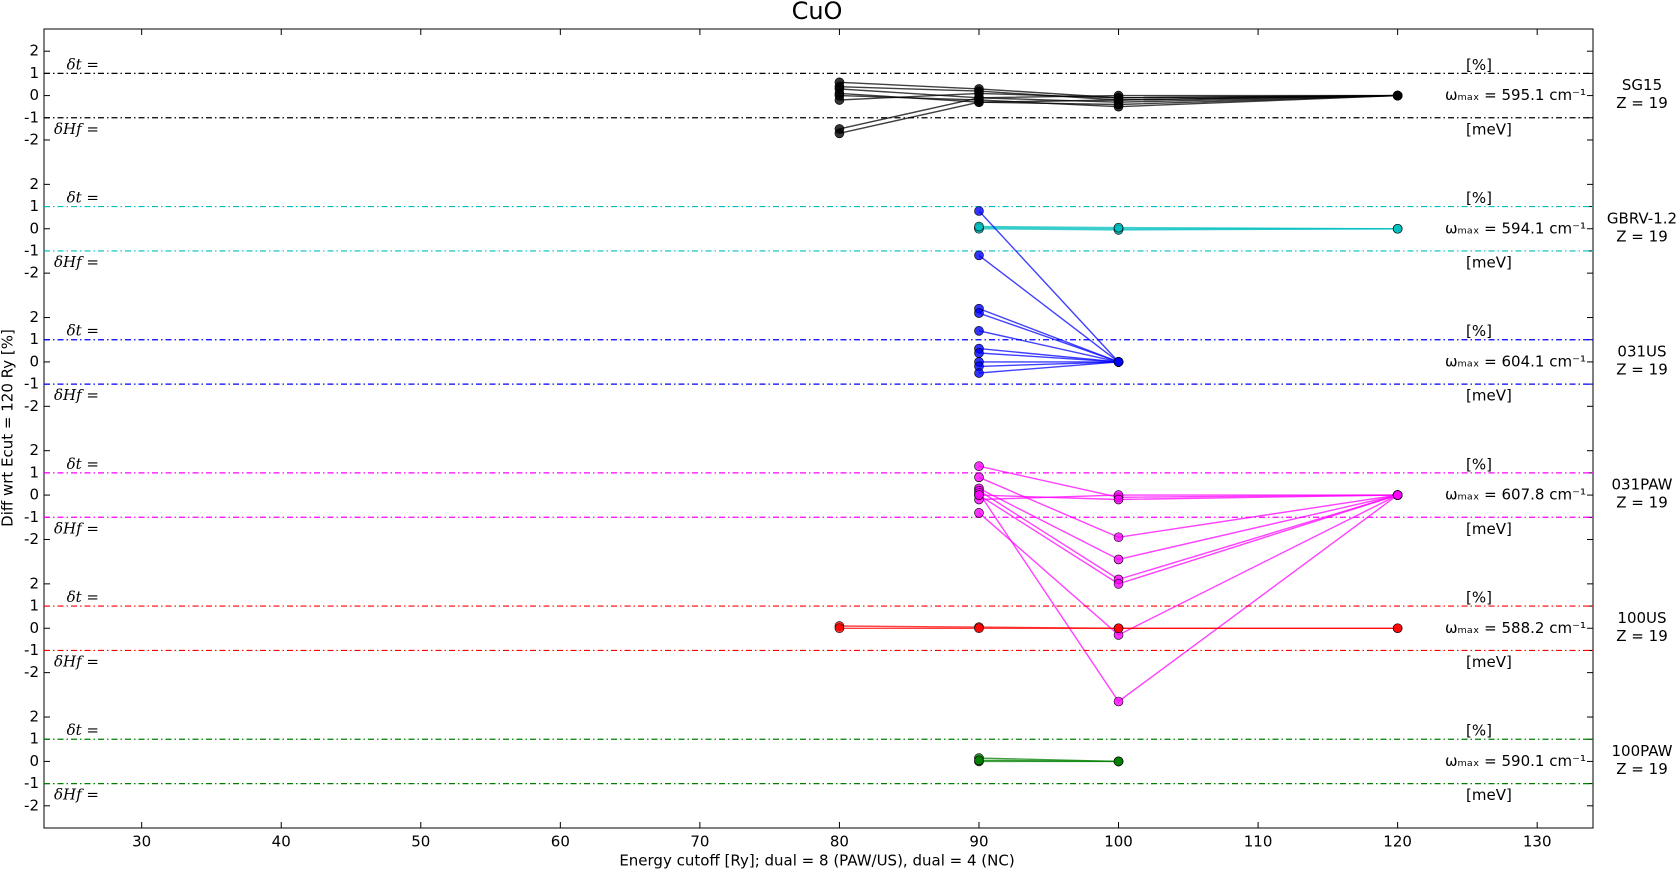 Image resolution: width=1680 pixels, height=870 pixels. I want to click on x-tick-label: 50, so click(420, 842).